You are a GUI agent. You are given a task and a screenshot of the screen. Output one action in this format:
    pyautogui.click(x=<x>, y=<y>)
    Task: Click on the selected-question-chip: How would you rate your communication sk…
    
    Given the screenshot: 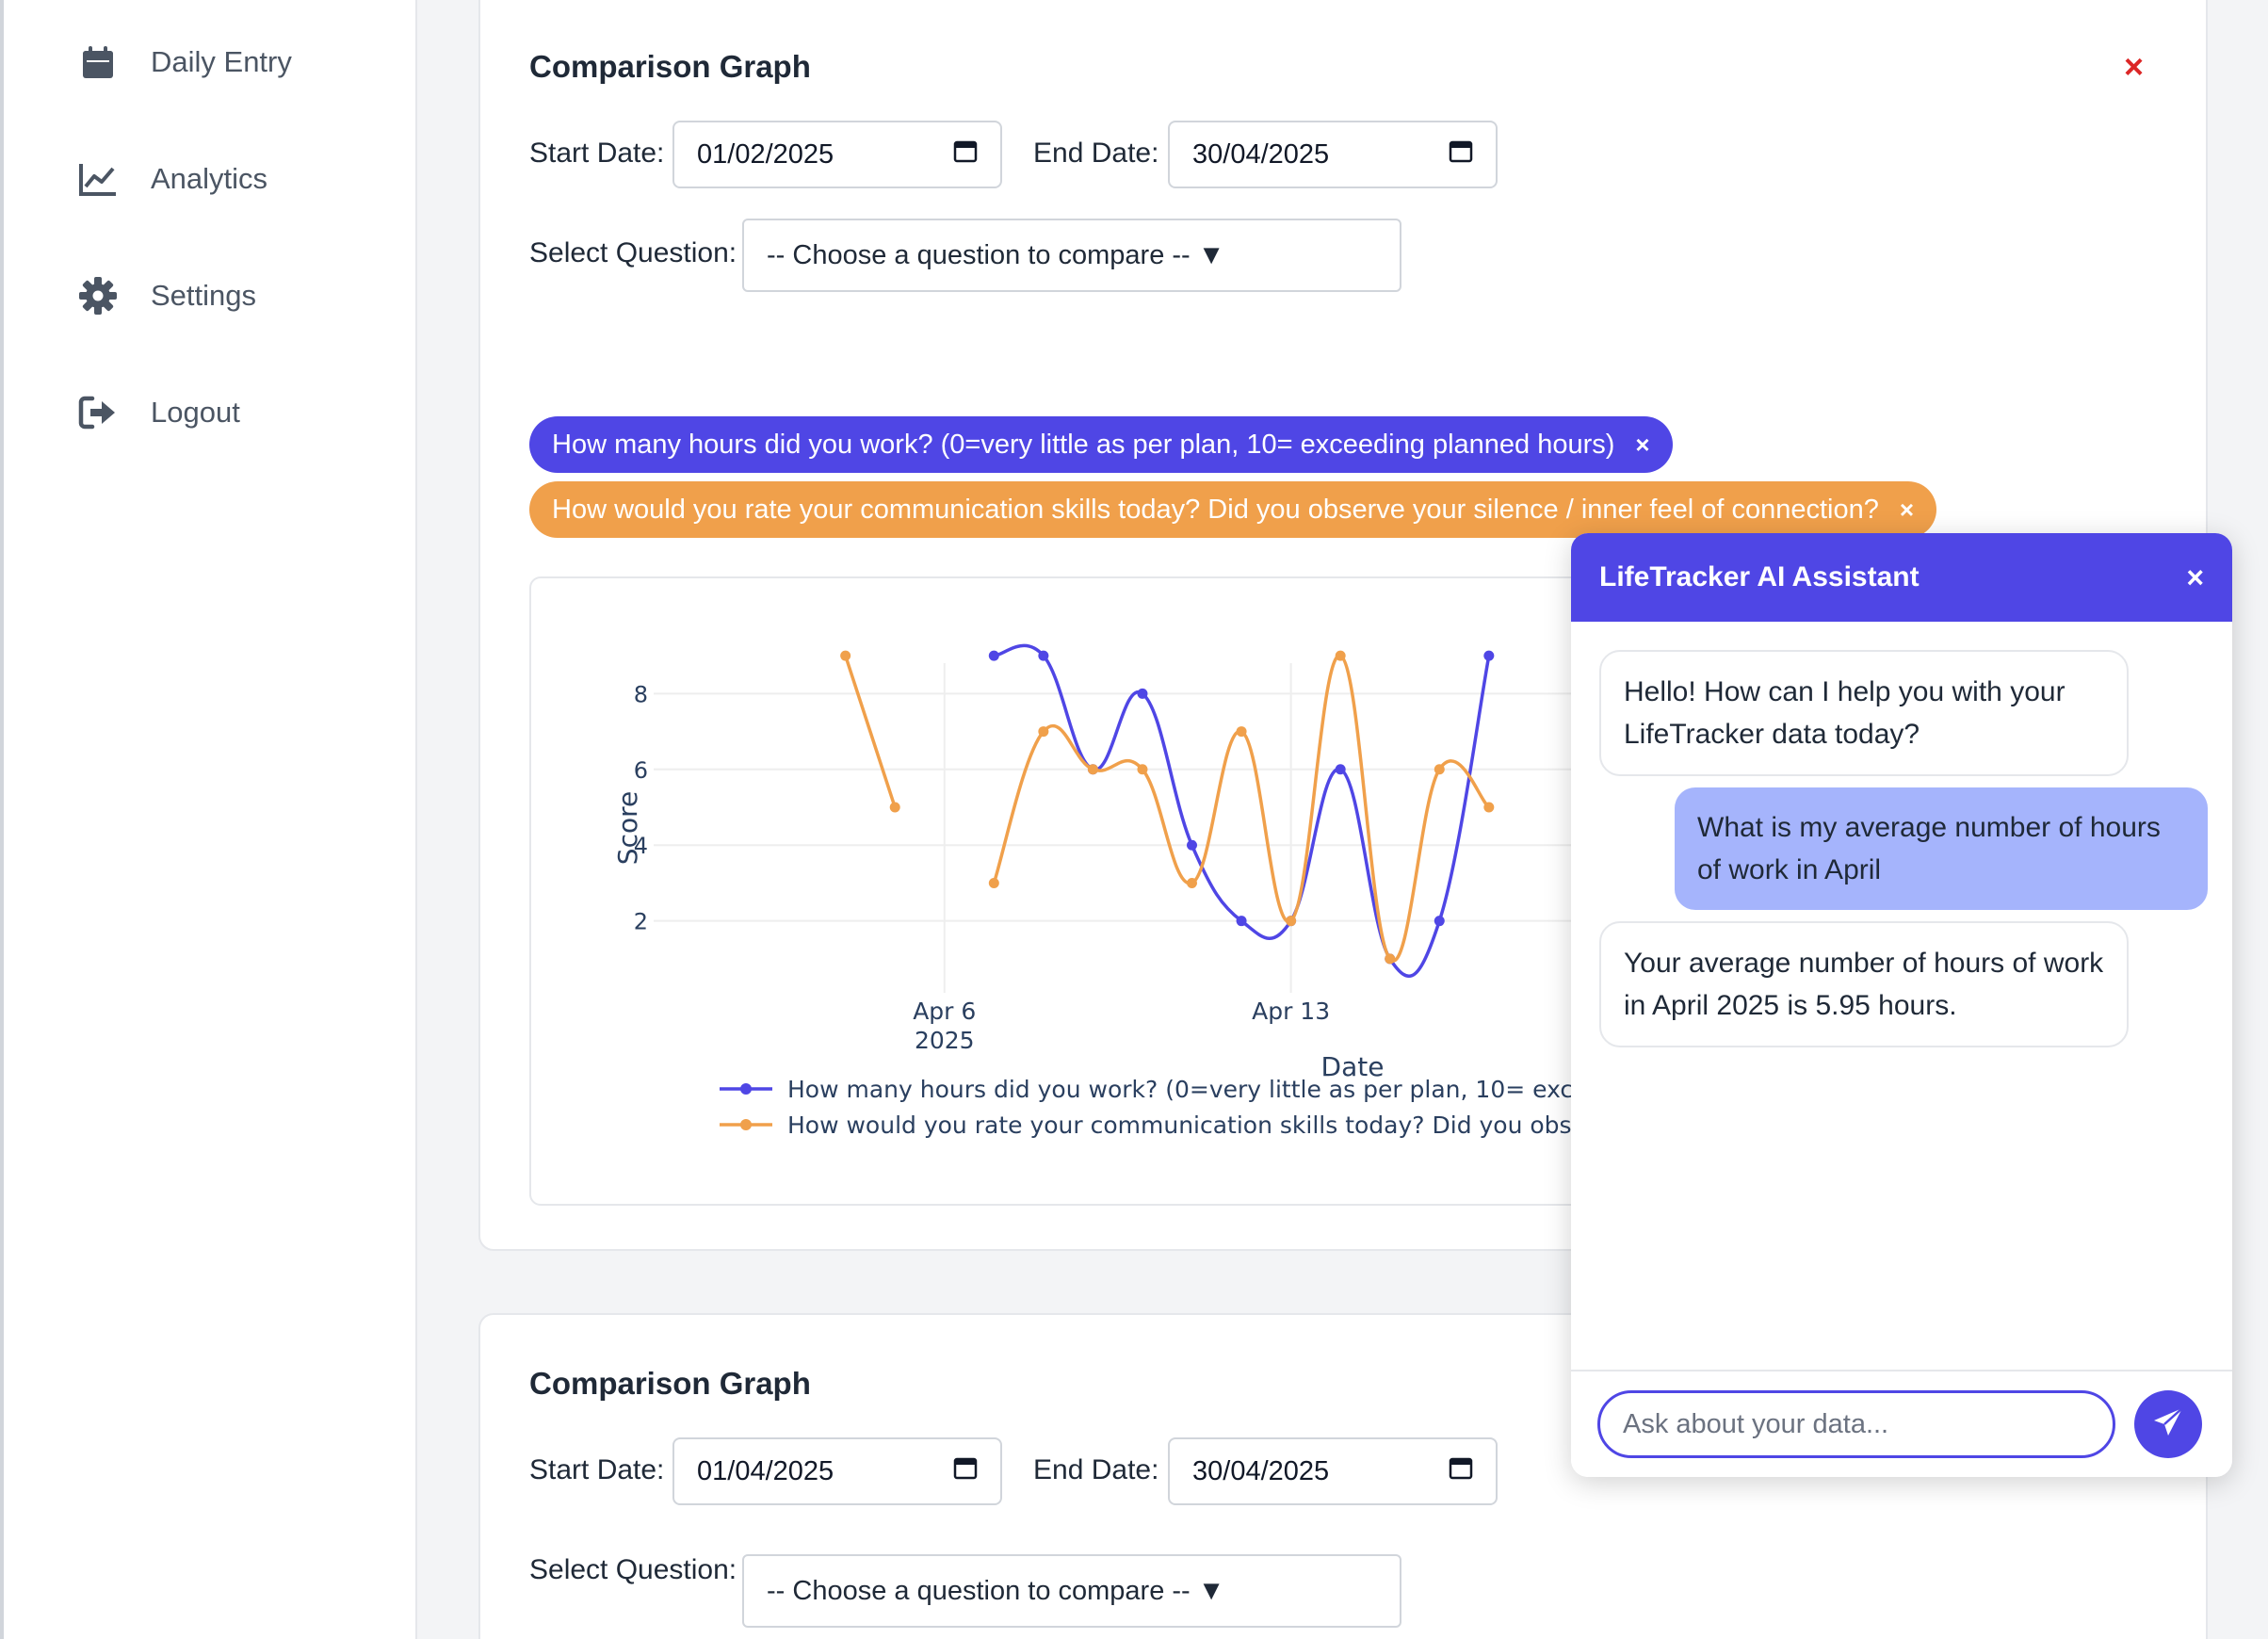 What is the action you would take?
    pyautogui.click(x=1233, y=510)
    